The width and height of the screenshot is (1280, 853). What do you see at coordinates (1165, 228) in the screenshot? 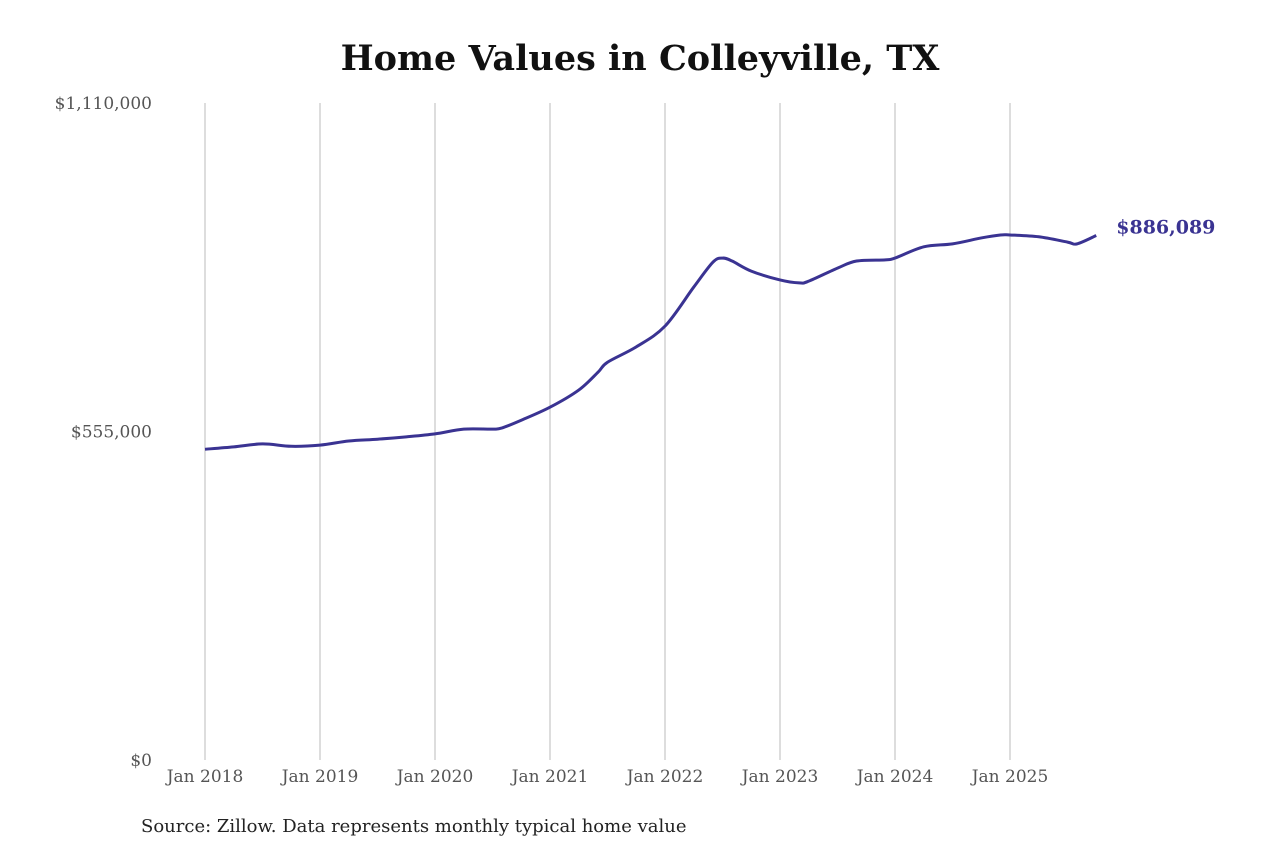
I see `end-value-label: $886,089` at bounding box center [1165, 228].